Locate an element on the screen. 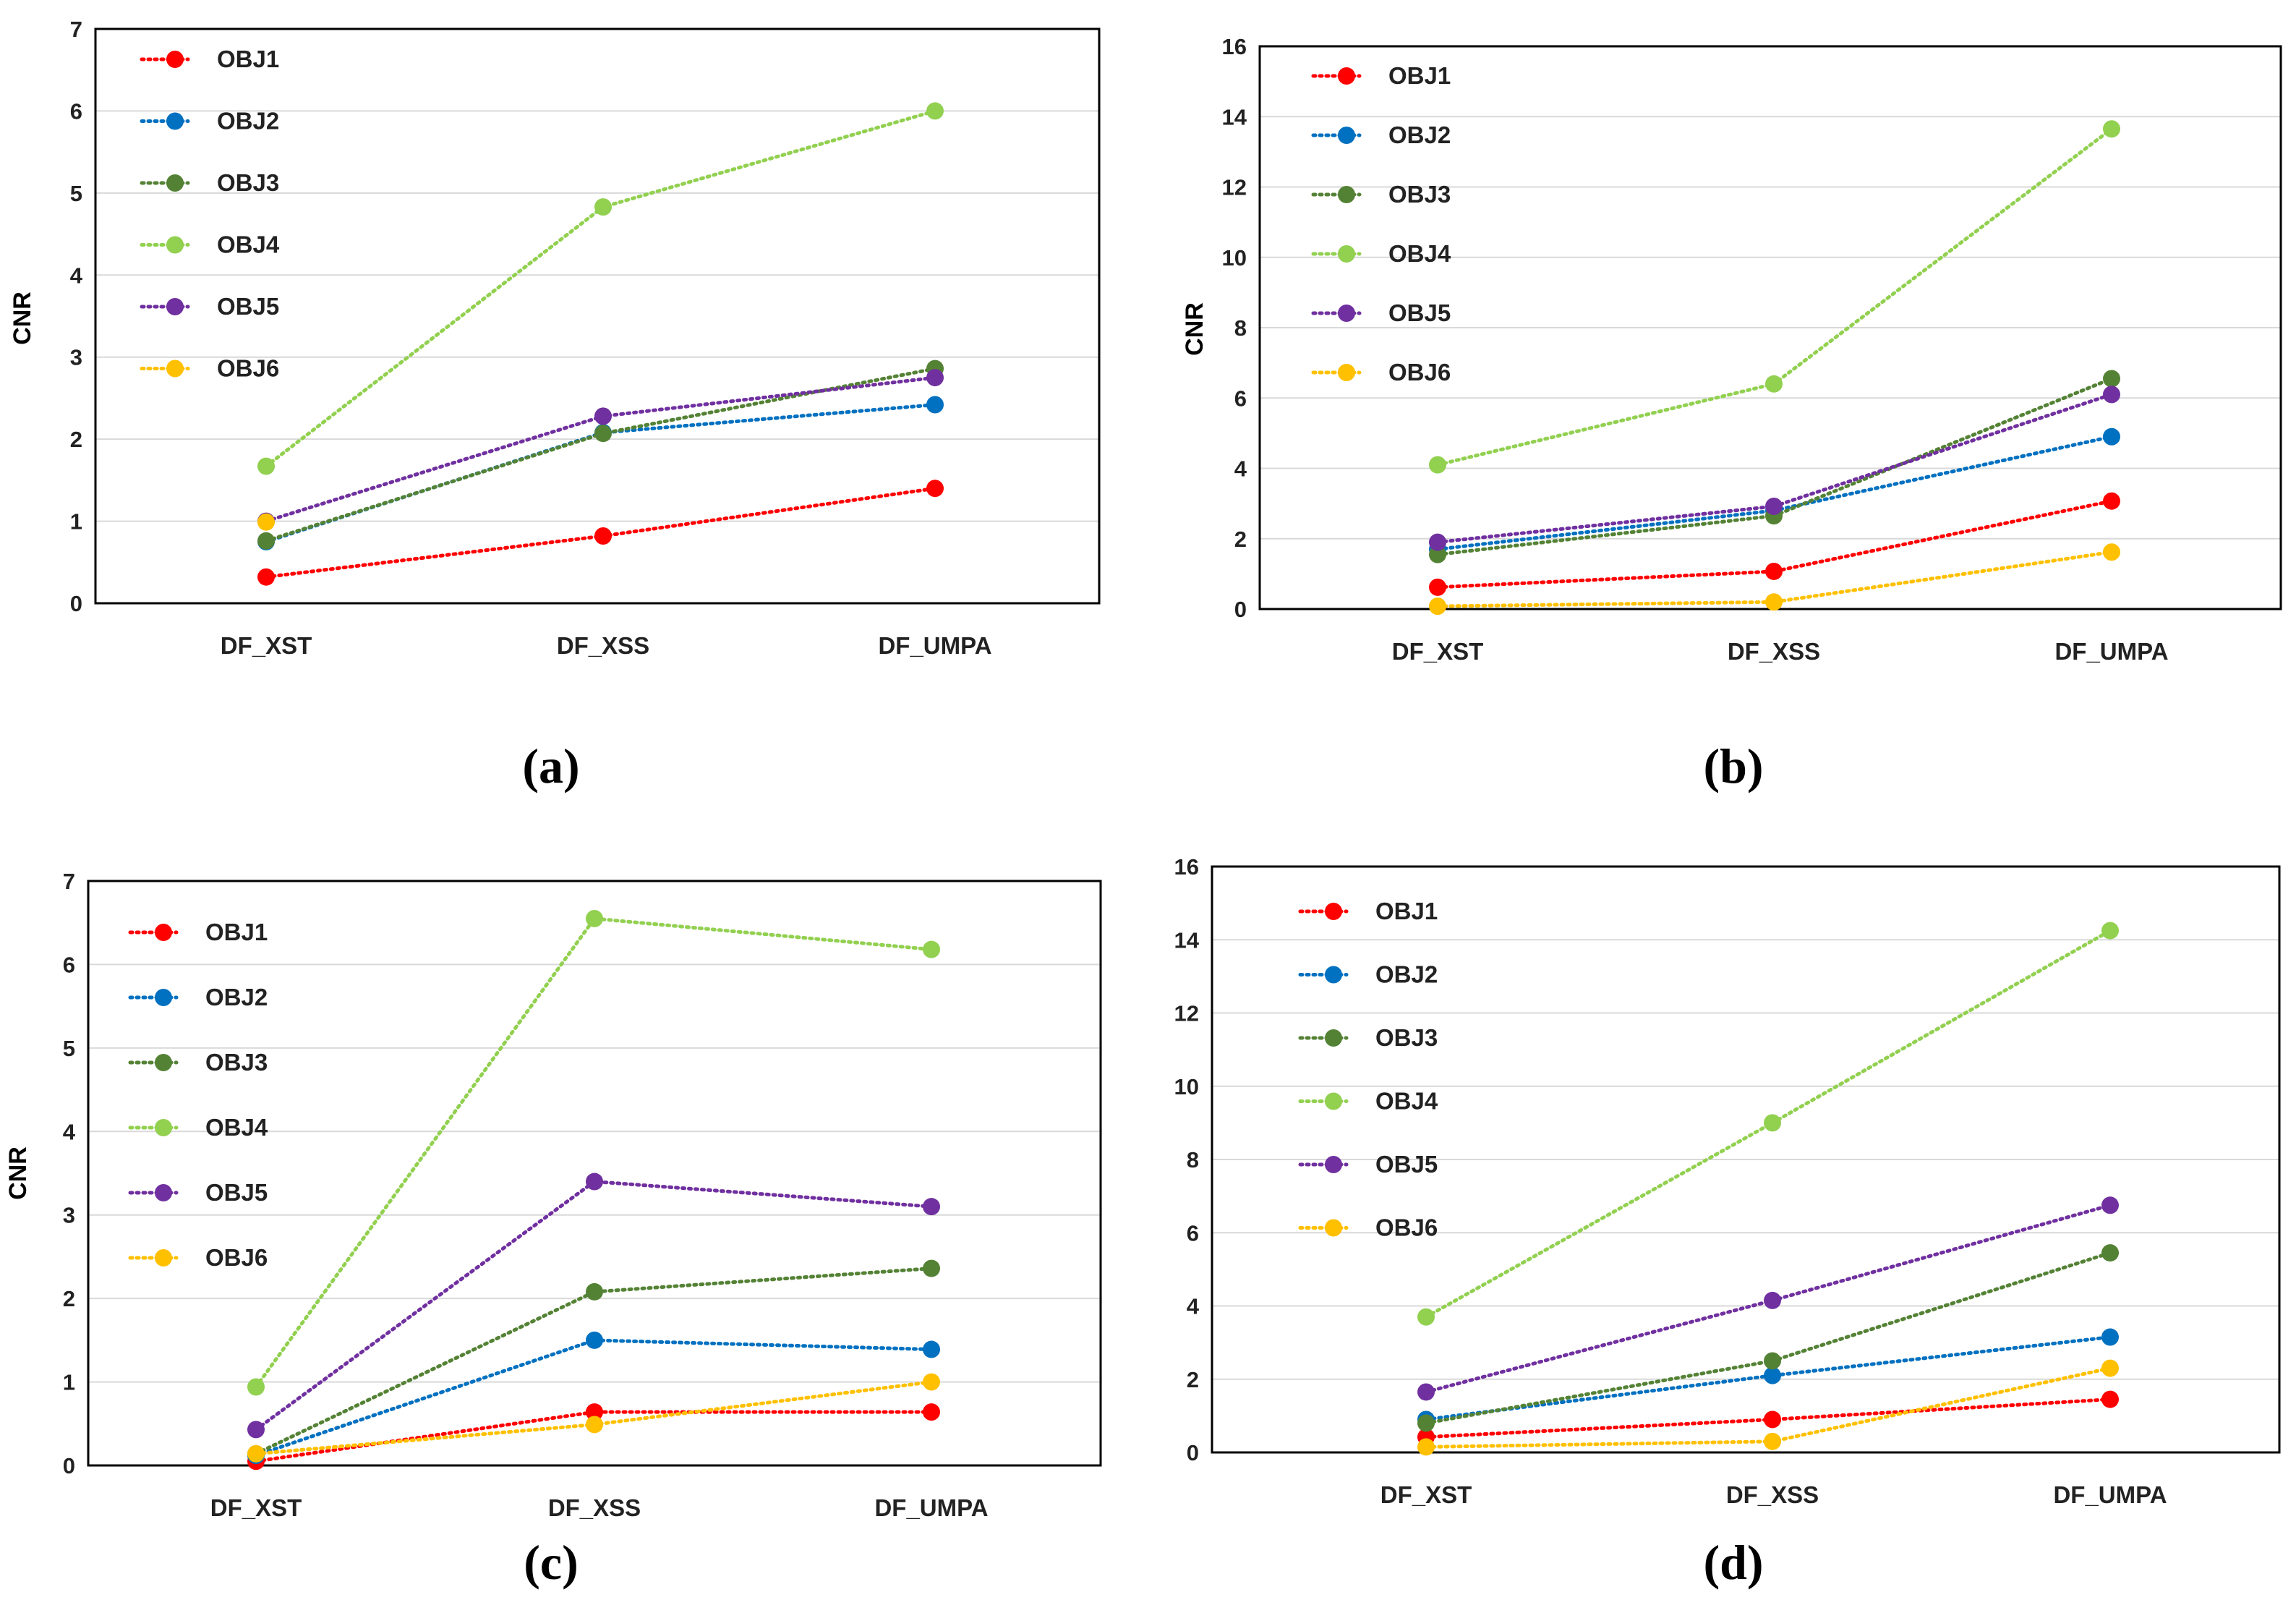  legend-label: OBJ2 is located at coordinates (1419, 135).